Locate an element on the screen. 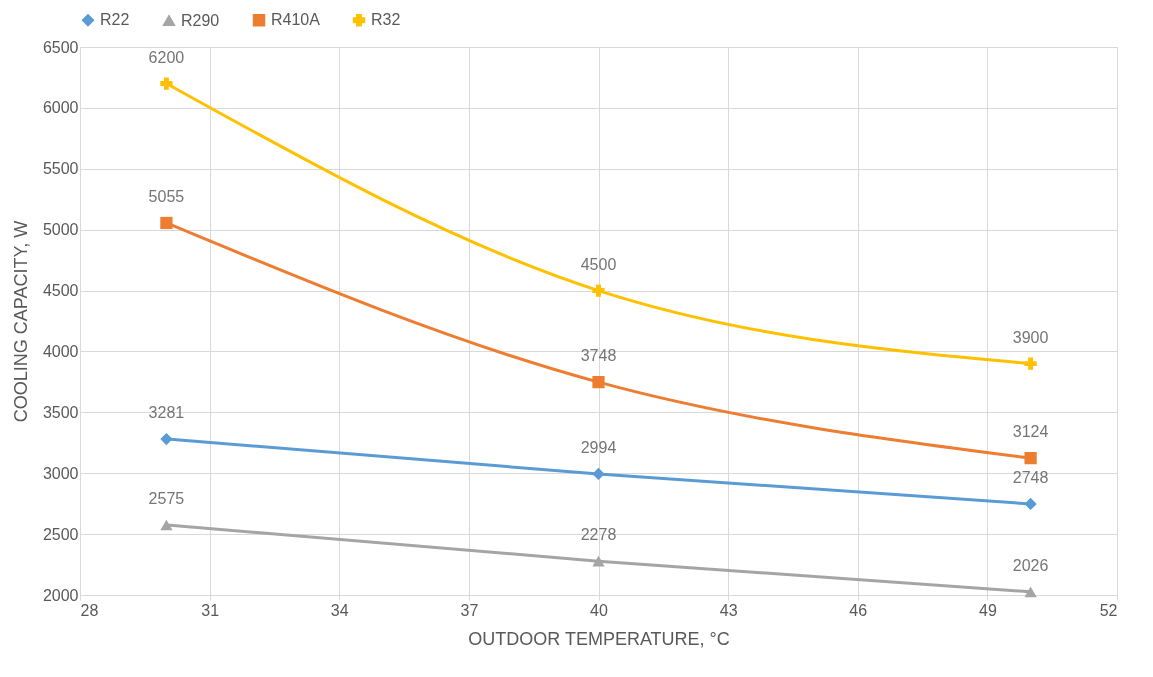  x-axis-title: OUTDOOR TEMPERATURE, °C is located at coordinates (599, 638).